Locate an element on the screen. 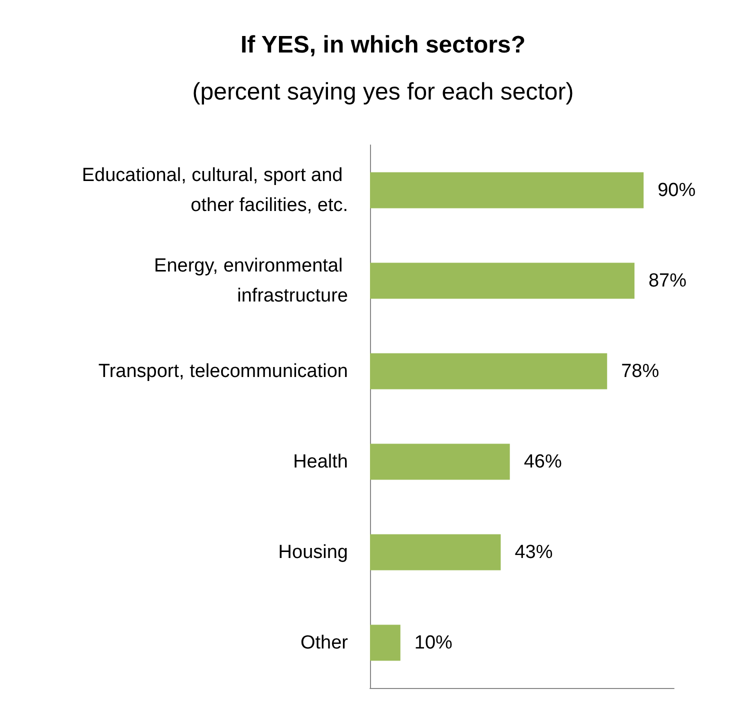 This screenshot has height=715, width=734. data-label: 43% is located at coordinates (533, 552).